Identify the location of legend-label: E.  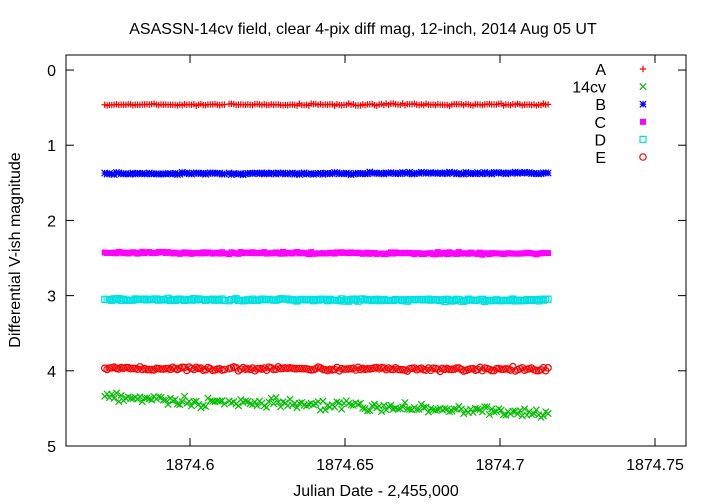
(600, 158).